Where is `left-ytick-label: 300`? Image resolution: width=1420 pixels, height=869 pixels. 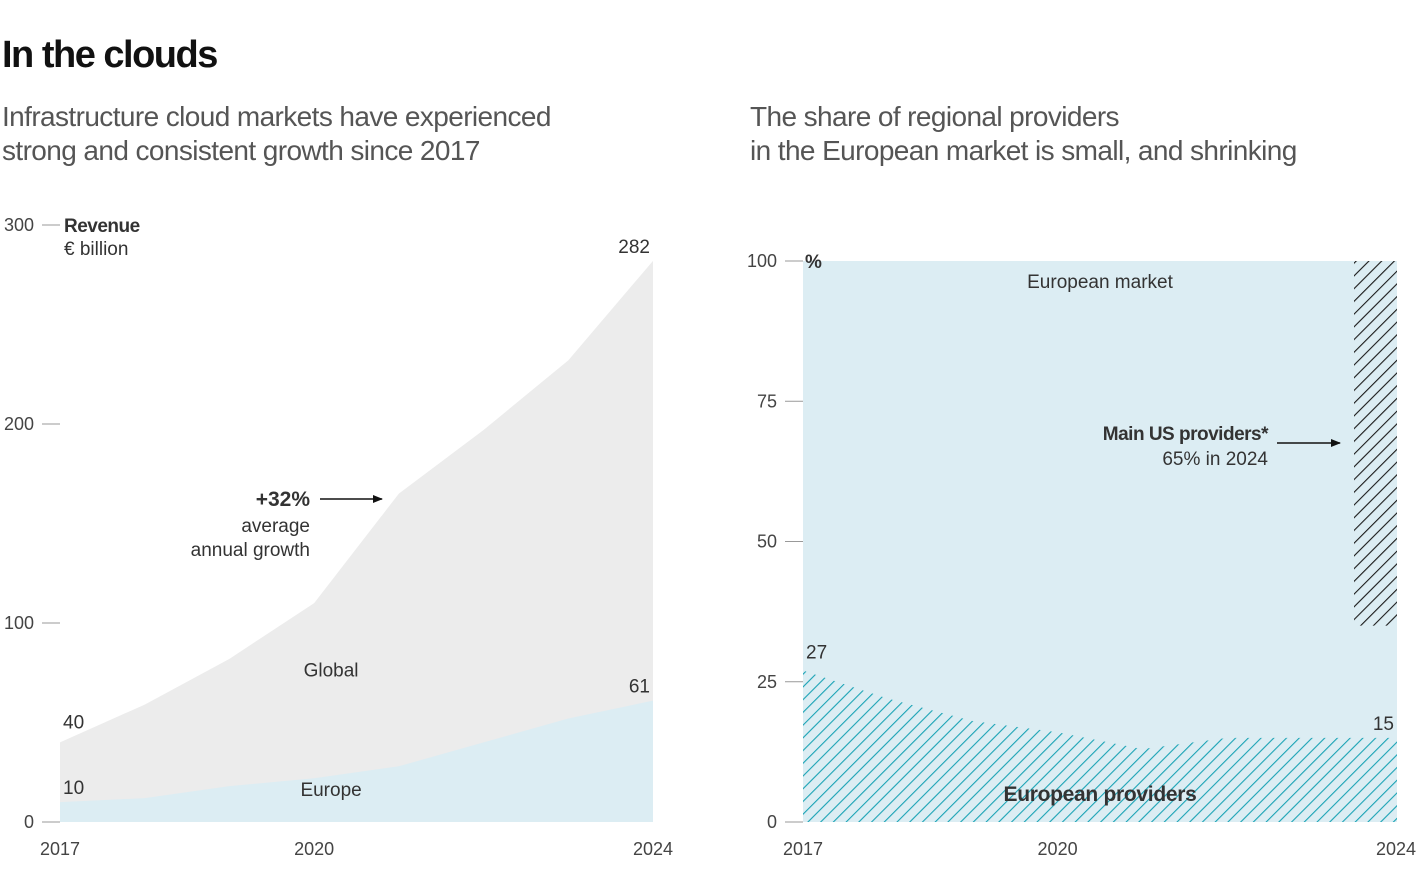
left-ytick-label: 300 is located at coordinates (19, 225).